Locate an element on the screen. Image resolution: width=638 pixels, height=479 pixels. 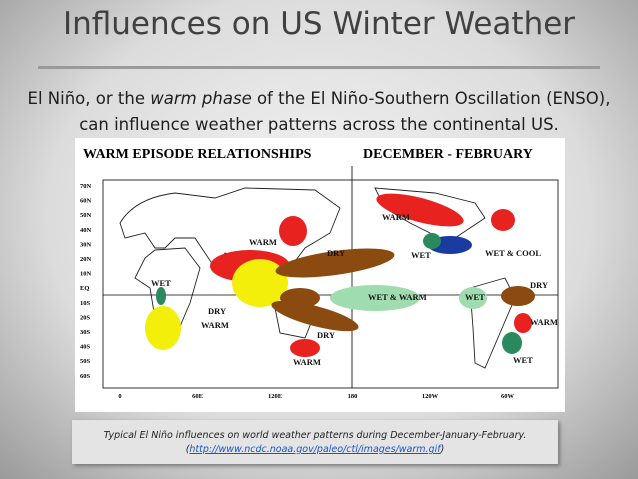
lat-label: 50S is located at coordinates (85, 361).